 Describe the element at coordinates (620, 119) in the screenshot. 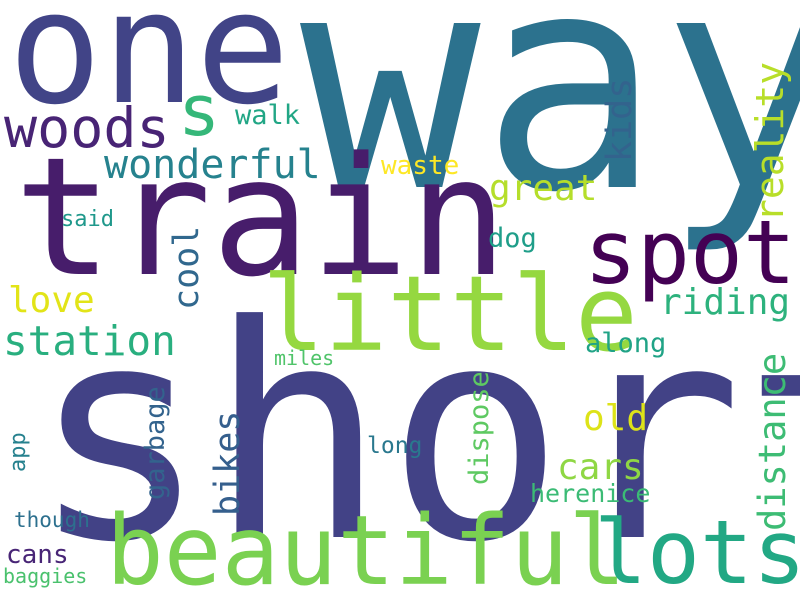

I see `word-kids: kids` at that location.